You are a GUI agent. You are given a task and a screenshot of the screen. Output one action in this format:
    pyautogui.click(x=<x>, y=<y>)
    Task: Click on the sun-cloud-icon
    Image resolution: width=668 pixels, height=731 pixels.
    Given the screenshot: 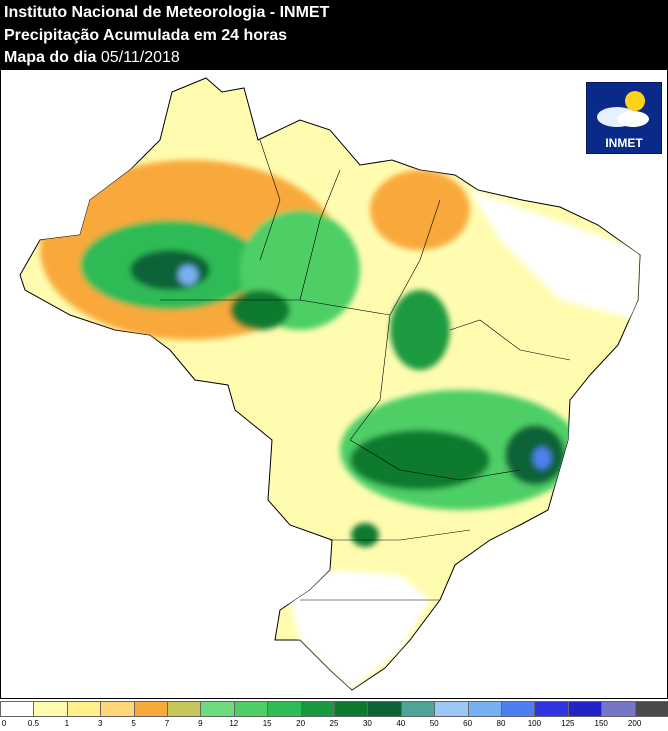 What is the action you would take?
    pyautogui.click(x=623, y=109)
    